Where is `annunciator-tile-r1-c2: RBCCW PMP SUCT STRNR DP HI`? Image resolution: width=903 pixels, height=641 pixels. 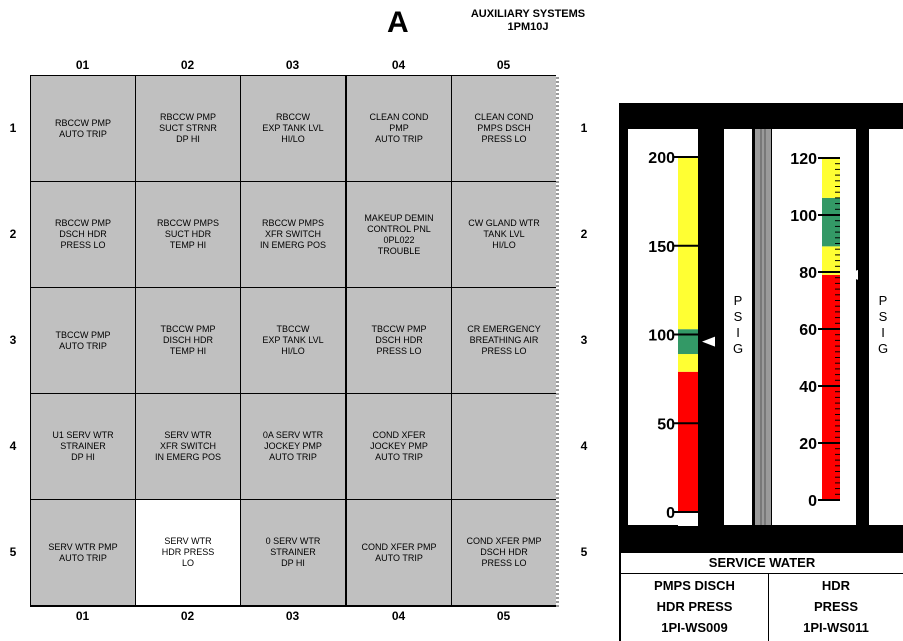 annunciator-tile-r1-c2: RBCCW PMP SUCT STRNR DP HI is located at coordinates (188, 128).